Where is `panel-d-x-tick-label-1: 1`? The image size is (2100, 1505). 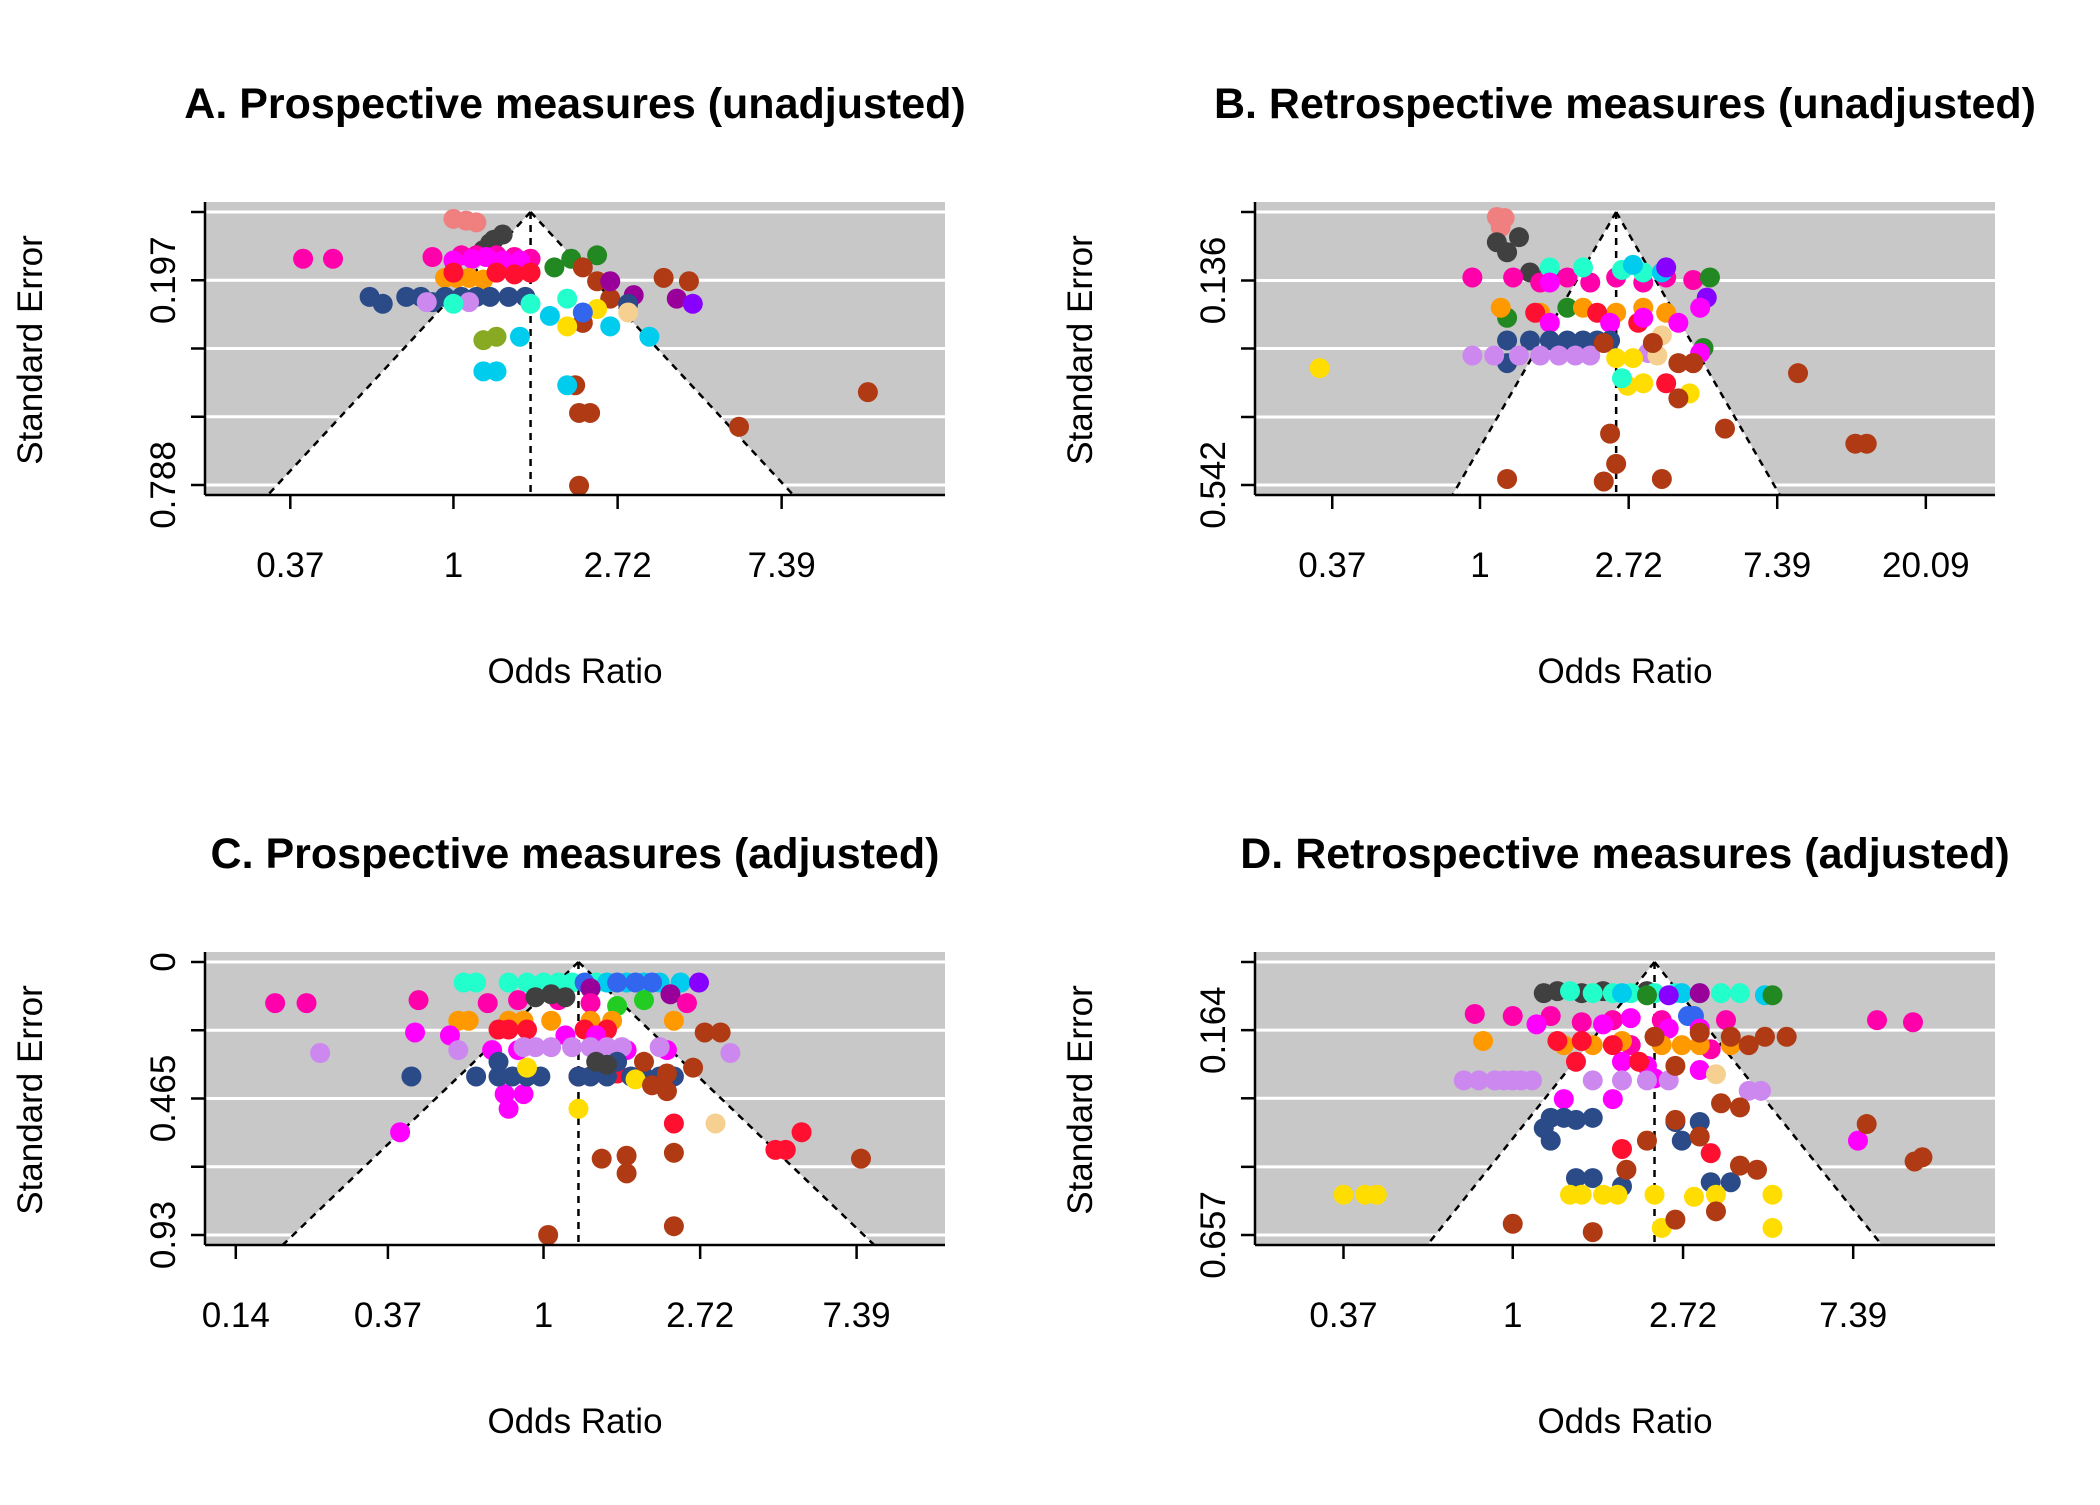 panel-d-x-tick-label-1: 1 is located at coordinates (1512, 1315).